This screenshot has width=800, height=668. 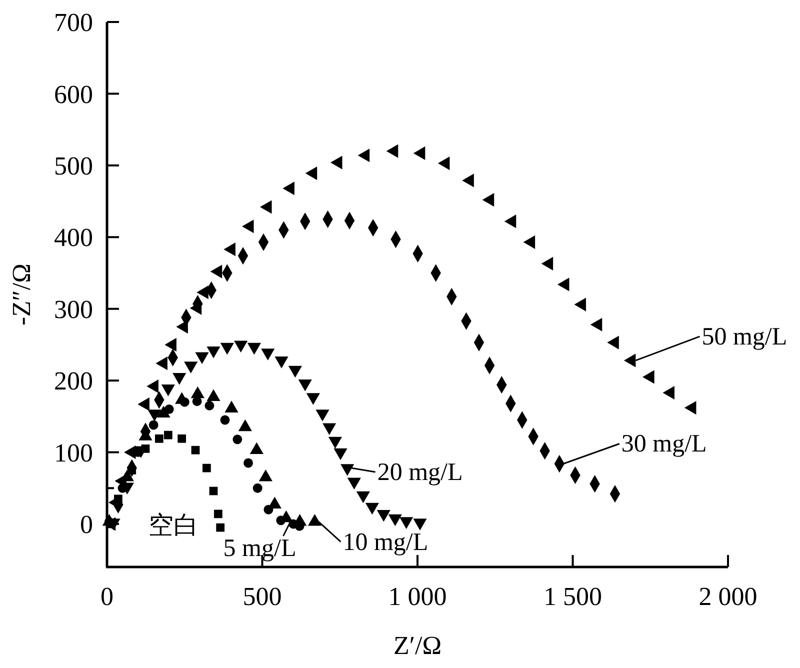 What do you see at coordinates (745, 336) in the screenshot?
I see `legend-label: 50 mg/L` at bounding box center [745, 336].